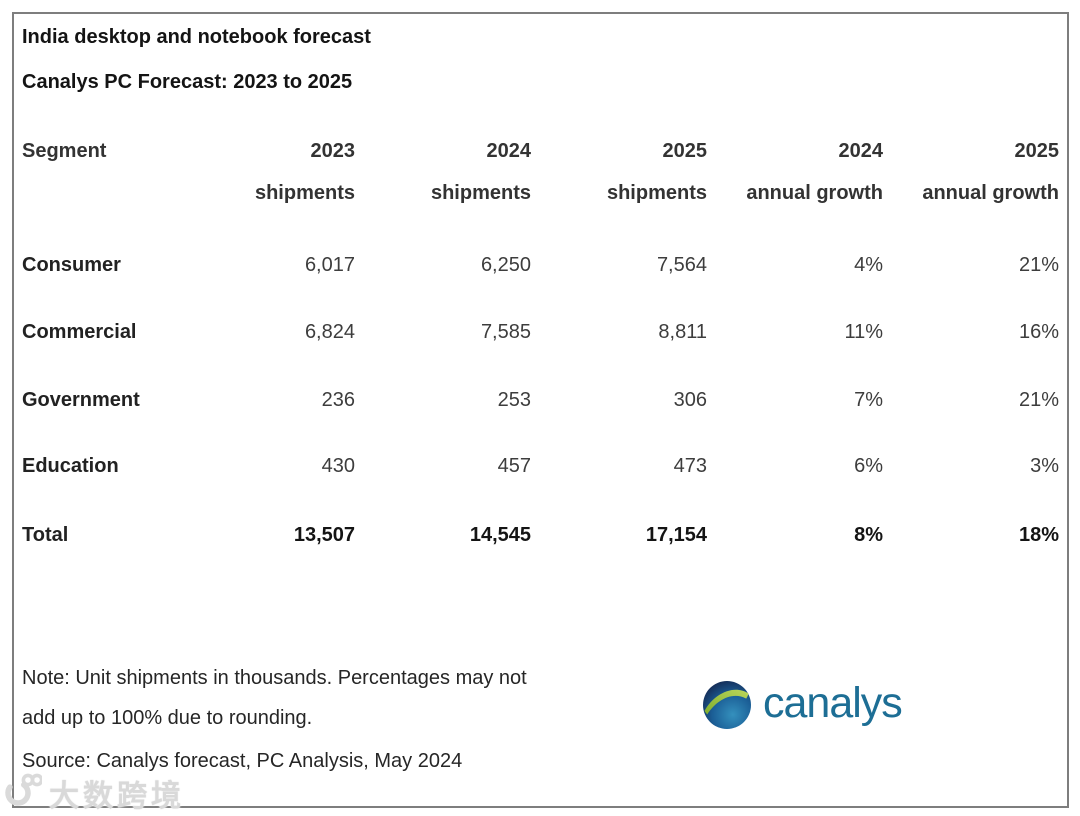 This screenshot has height=816, width=1080. What do you see at coordinates (24, 793) in the screenshot?
I see `watermark-icon` at bounding box center [24, 793].